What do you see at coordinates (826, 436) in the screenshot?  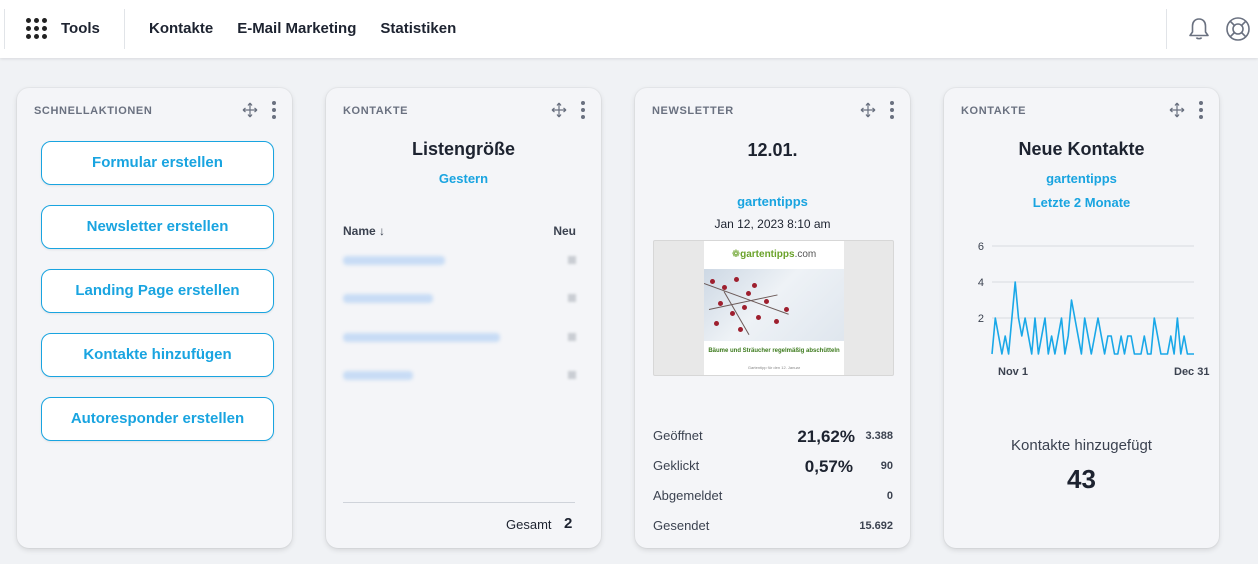 I see `stat-pct-opened: 21,62%` at bounding box center [826, 436].